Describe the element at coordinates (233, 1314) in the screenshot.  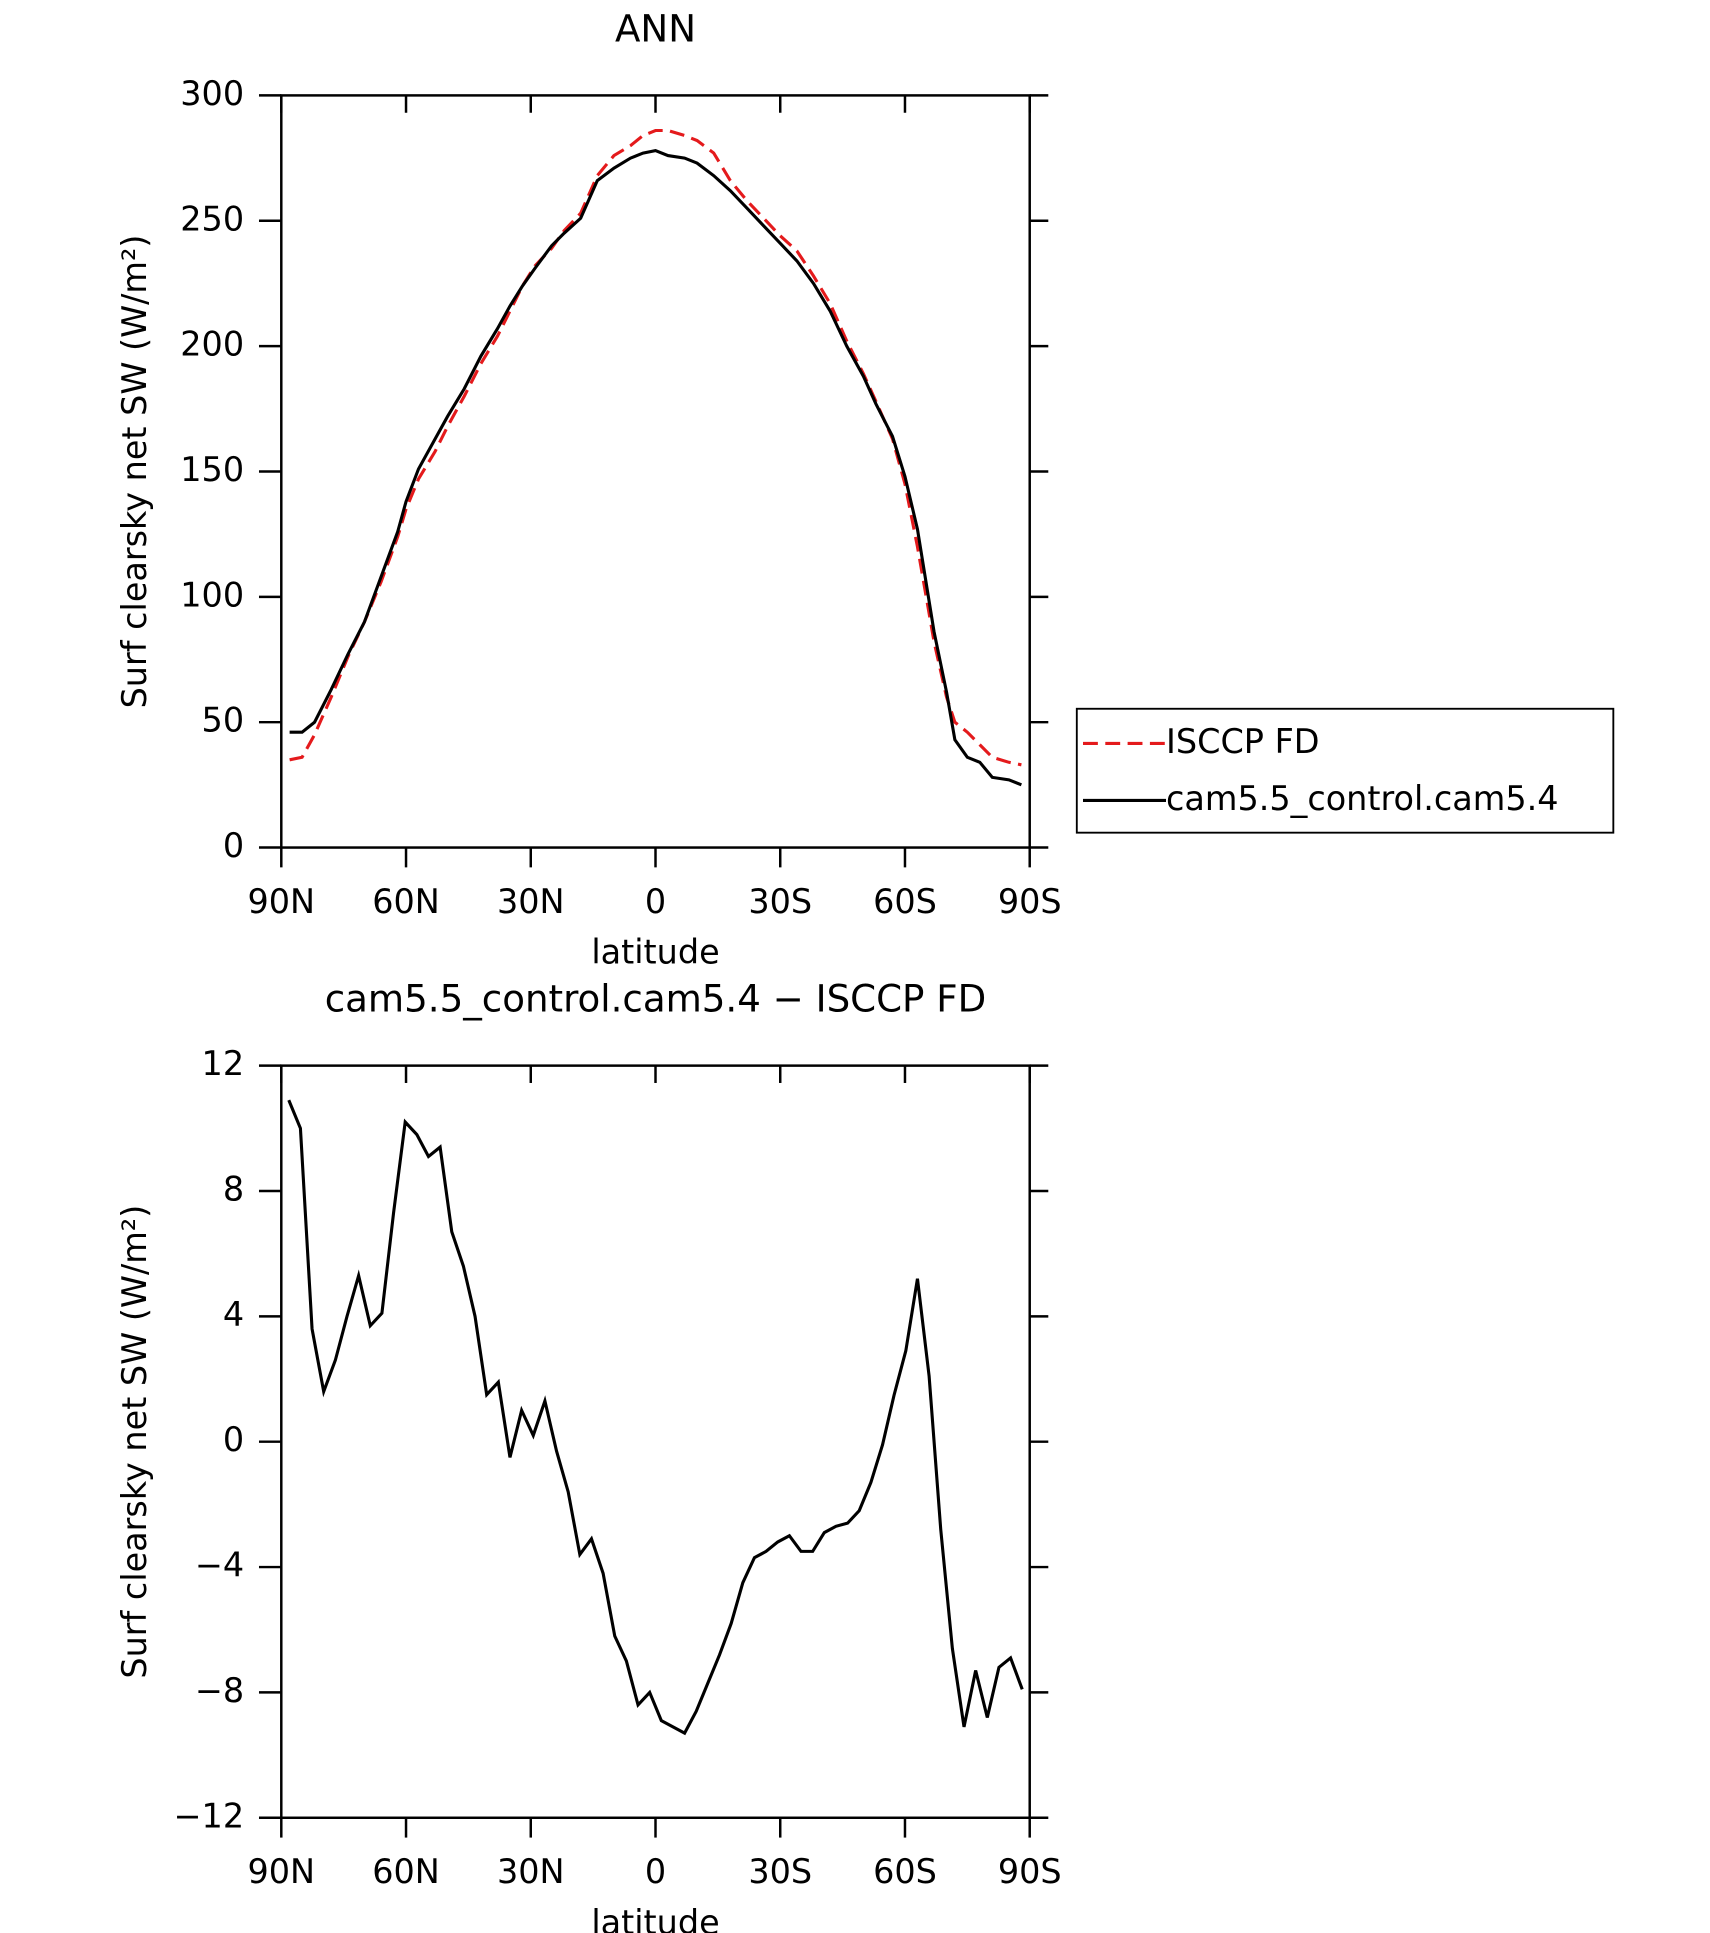
I see `y-tick-label: 4` at that location.